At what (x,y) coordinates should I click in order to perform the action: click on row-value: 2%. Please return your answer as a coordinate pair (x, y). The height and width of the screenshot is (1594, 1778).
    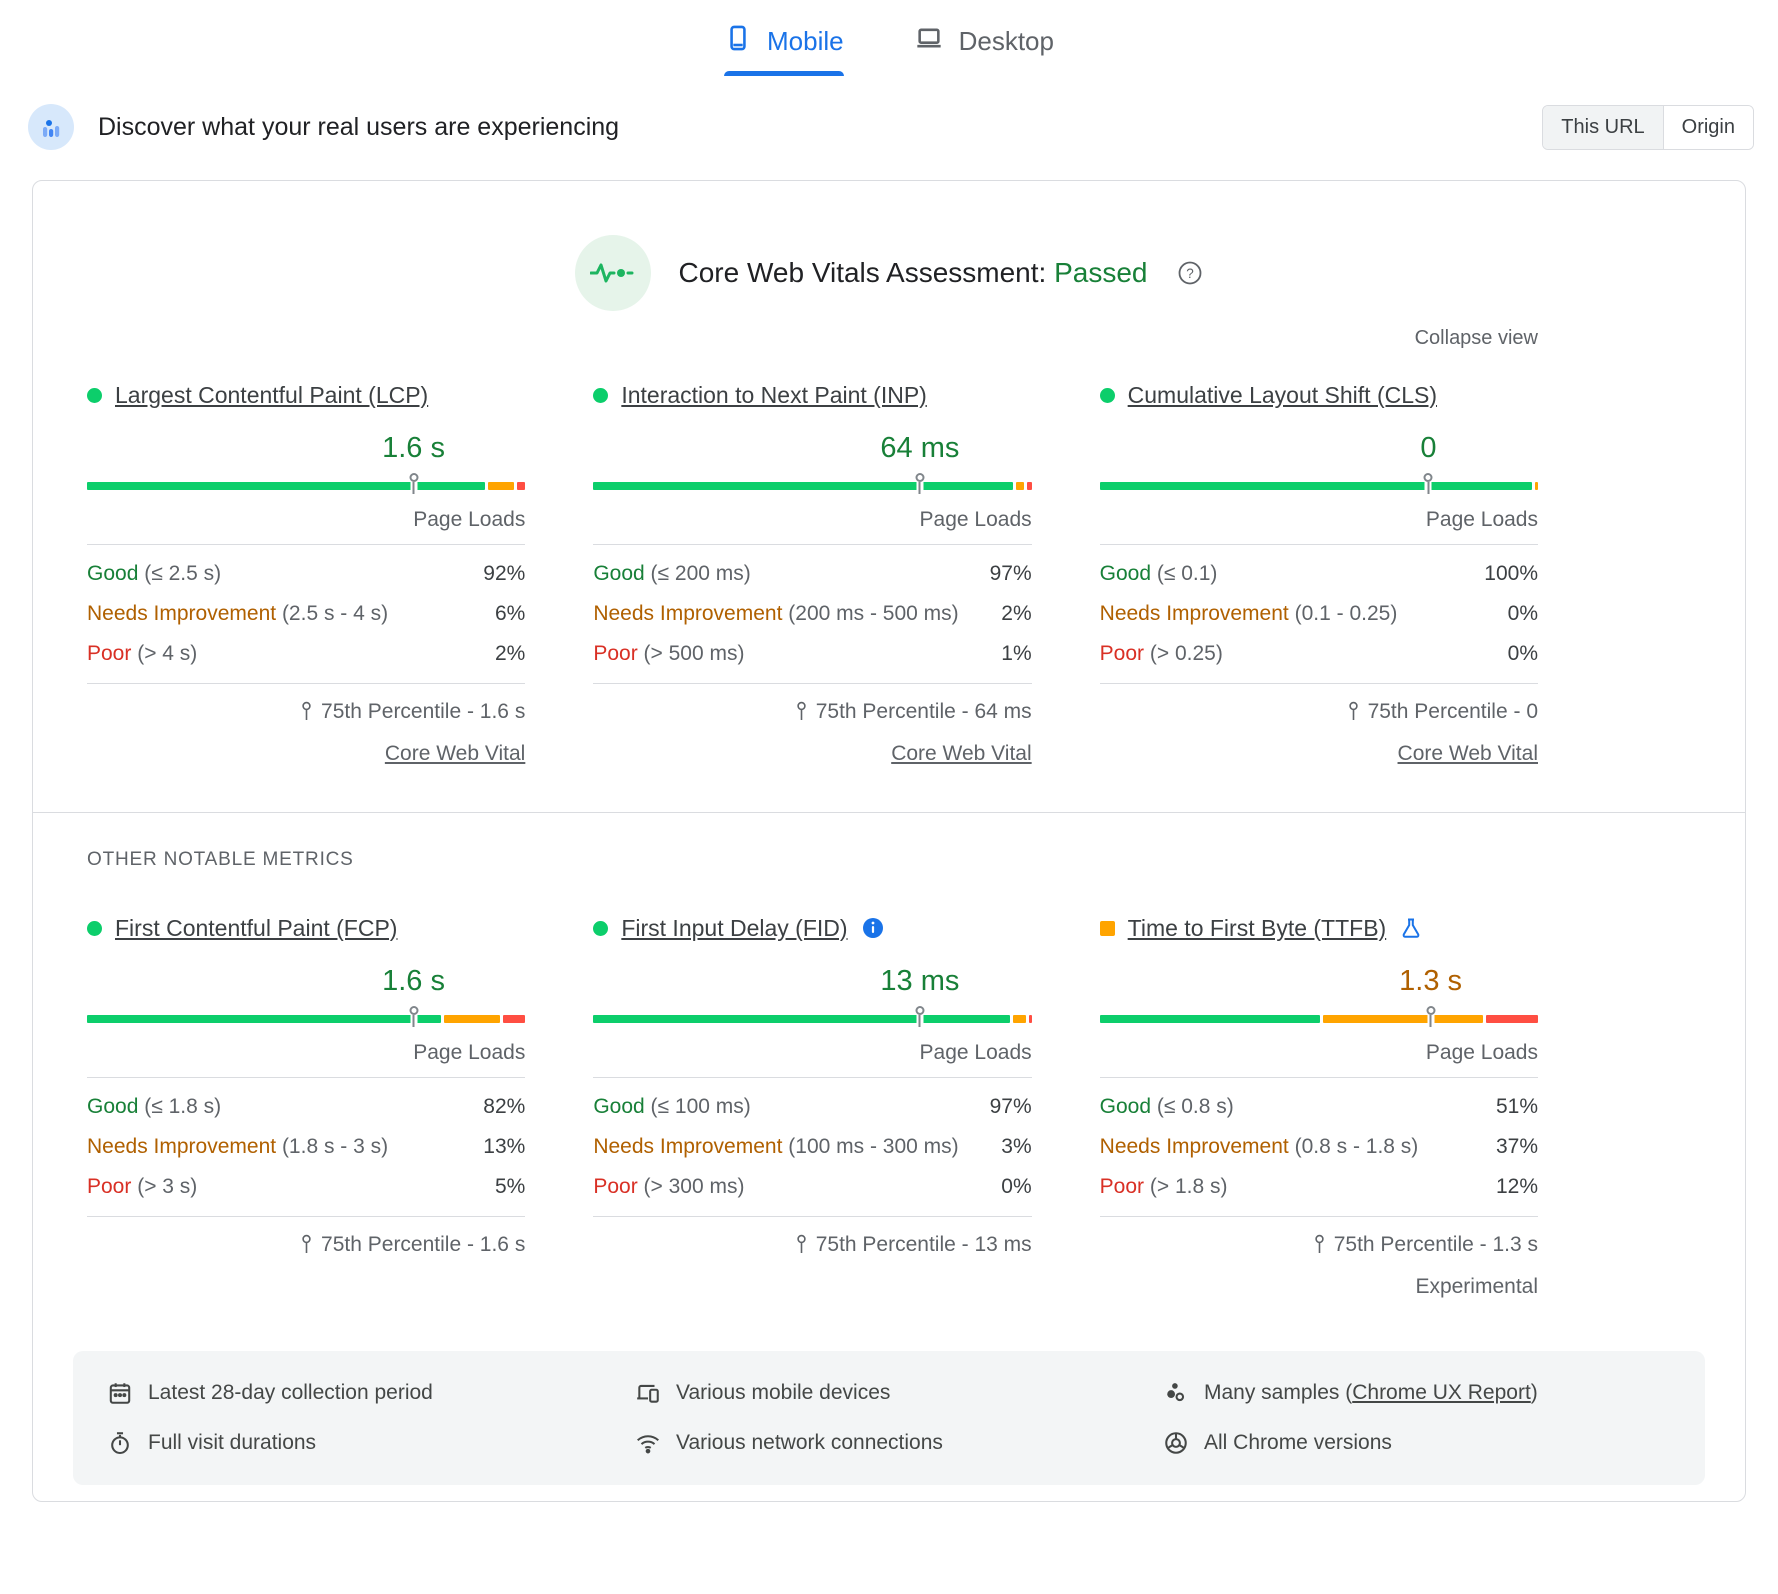
    Looking at the image, I should click on (510, 653).